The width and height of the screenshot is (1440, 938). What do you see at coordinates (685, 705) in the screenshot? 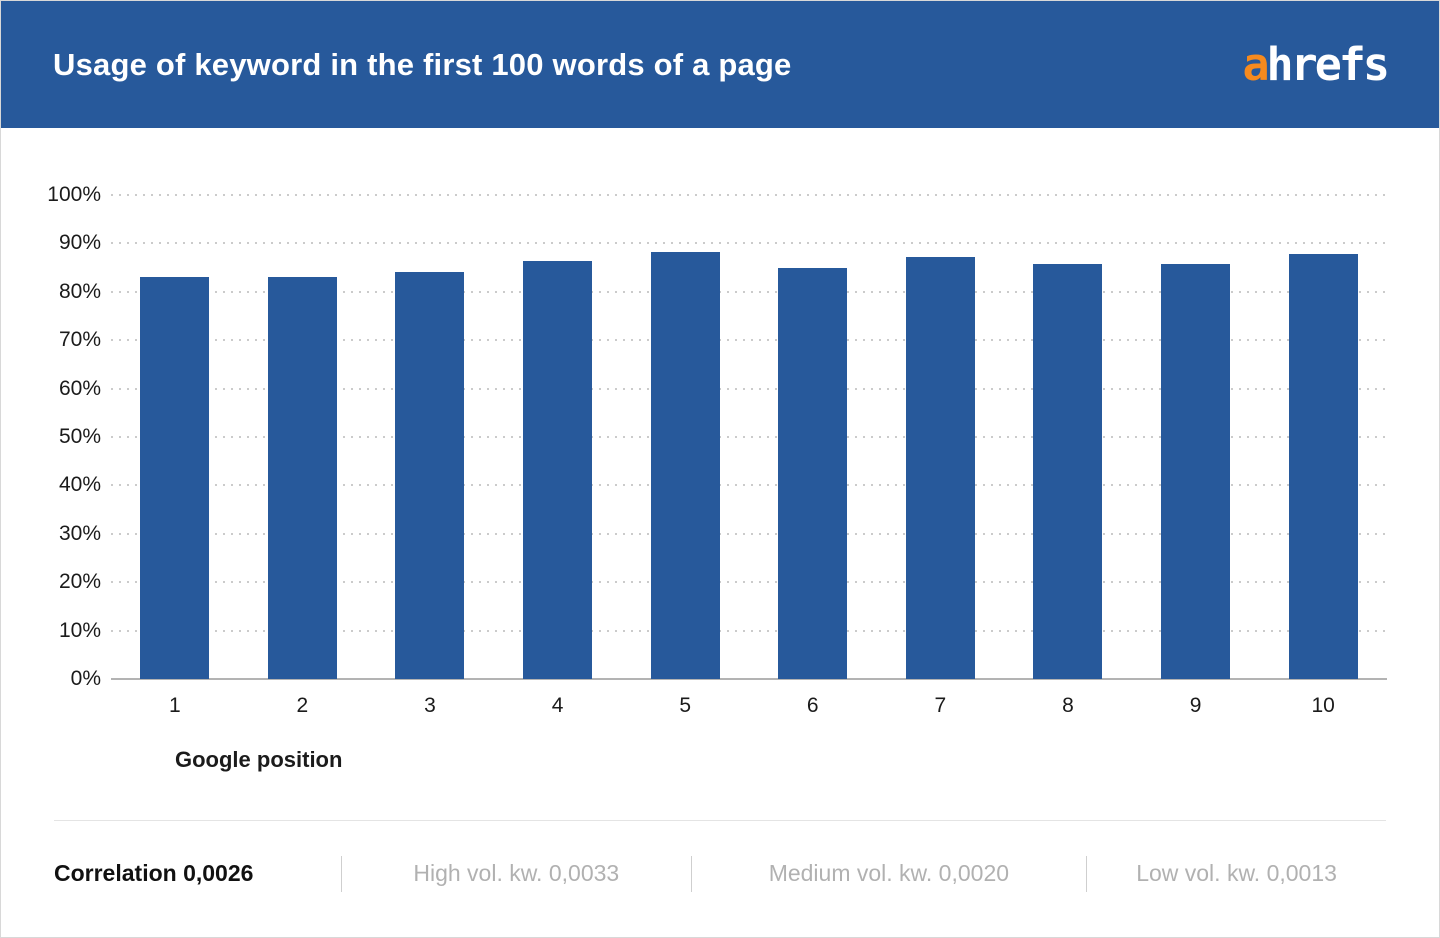
I see `x-tick-label-5: 5` at bounding box center [685, 705].